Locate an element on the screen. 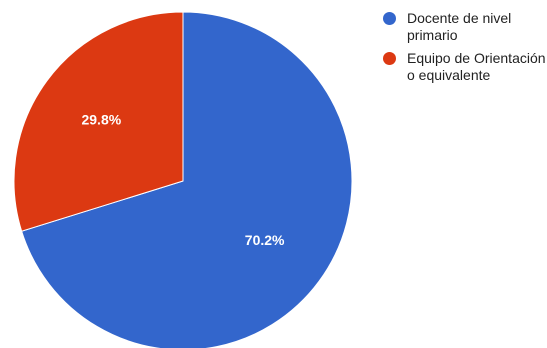 Image resolution: width=547 pixels, height=348 pixels. legend-item-equipo: Equipo de Orientación o equivalente is located at coordinates (464, 67).